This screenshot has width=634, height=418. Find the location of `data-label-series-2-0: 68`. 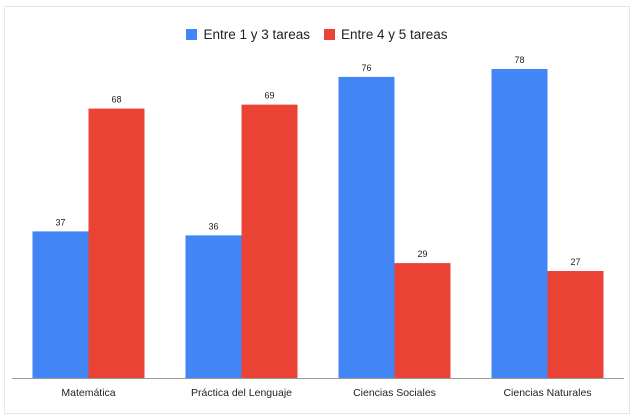

data-label-series-2-0: 68 is located at coordinates (116, 100).